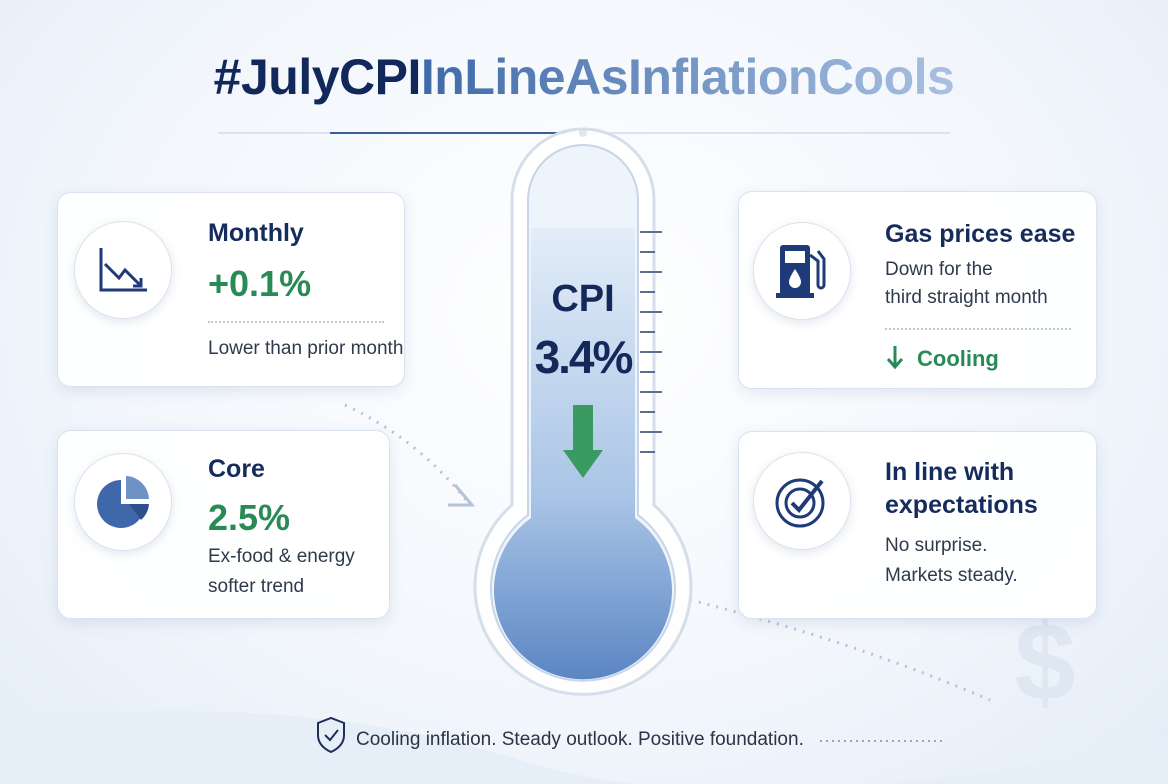 The image size is (1168, 784). What do you see at coordinates (980, 234) in the screenshot?
I see `card-title: Gas prices ease` at bounding box center [980, 234].